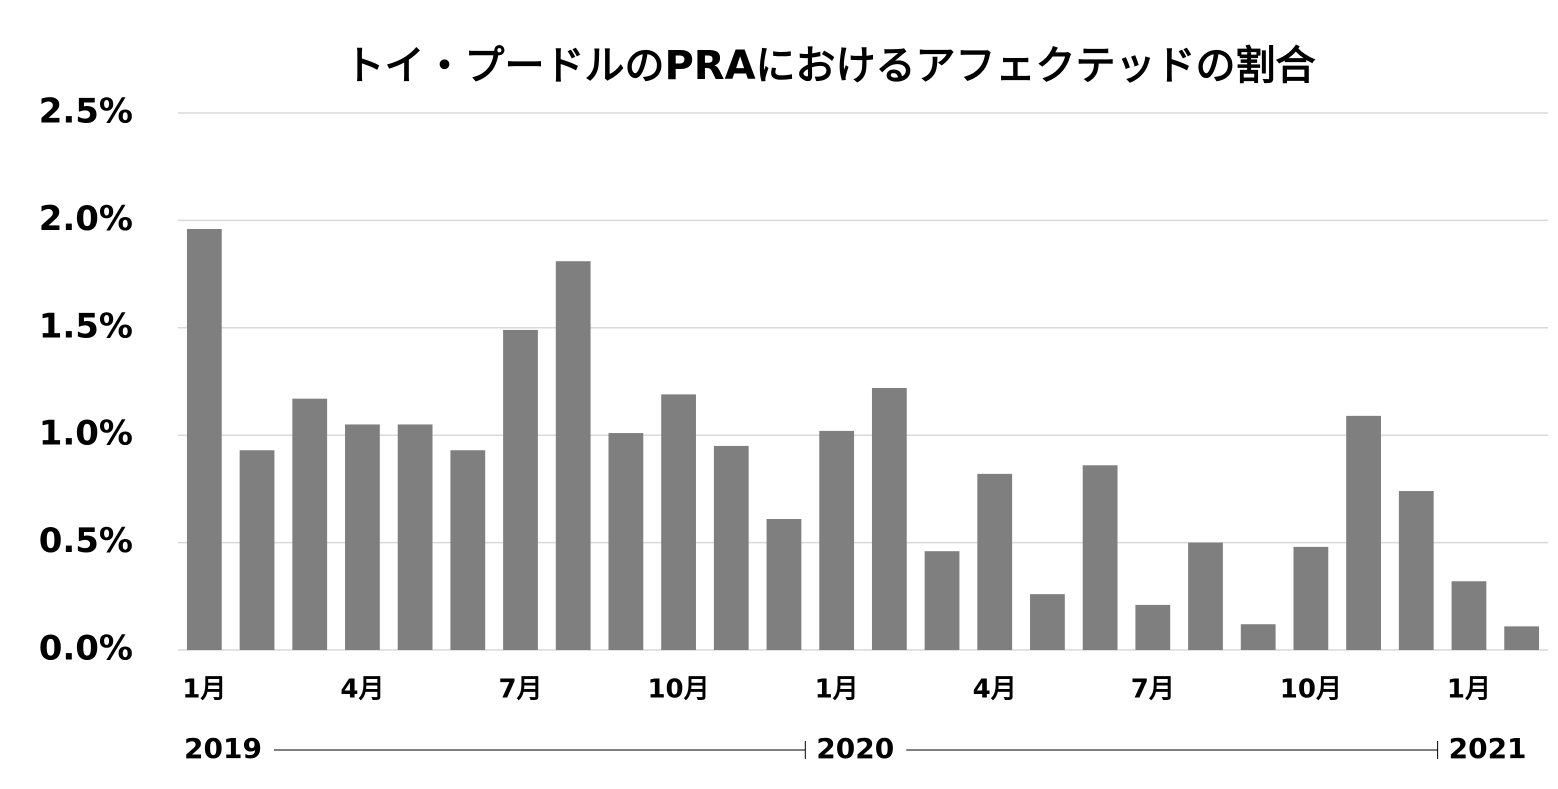 Image resolution: width=1558 pixels, height=789 pixels. What do you see at coordinates (1488, 748) in the screenshot?
I see `group-label: 2021` at bounding box center [1488, 748].